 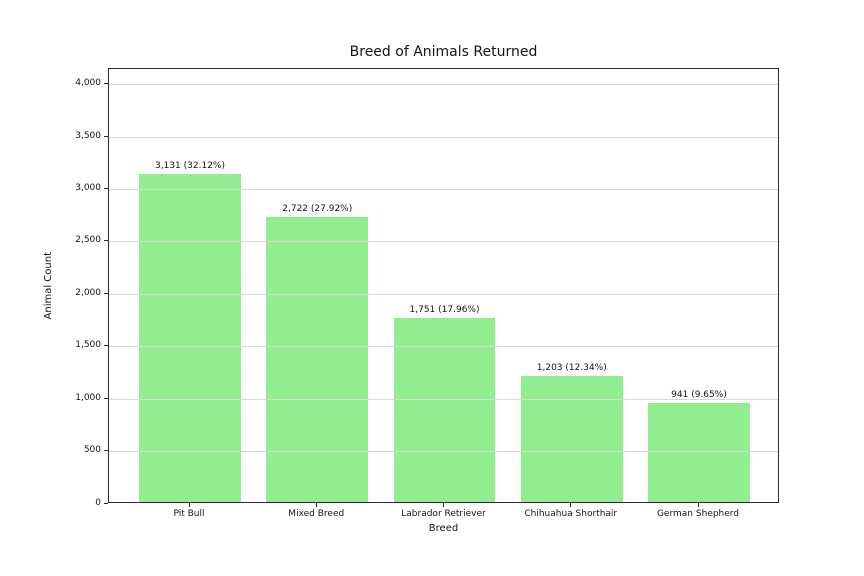 I want to click on y-tick-label: 500, so click(x=92, y=450).